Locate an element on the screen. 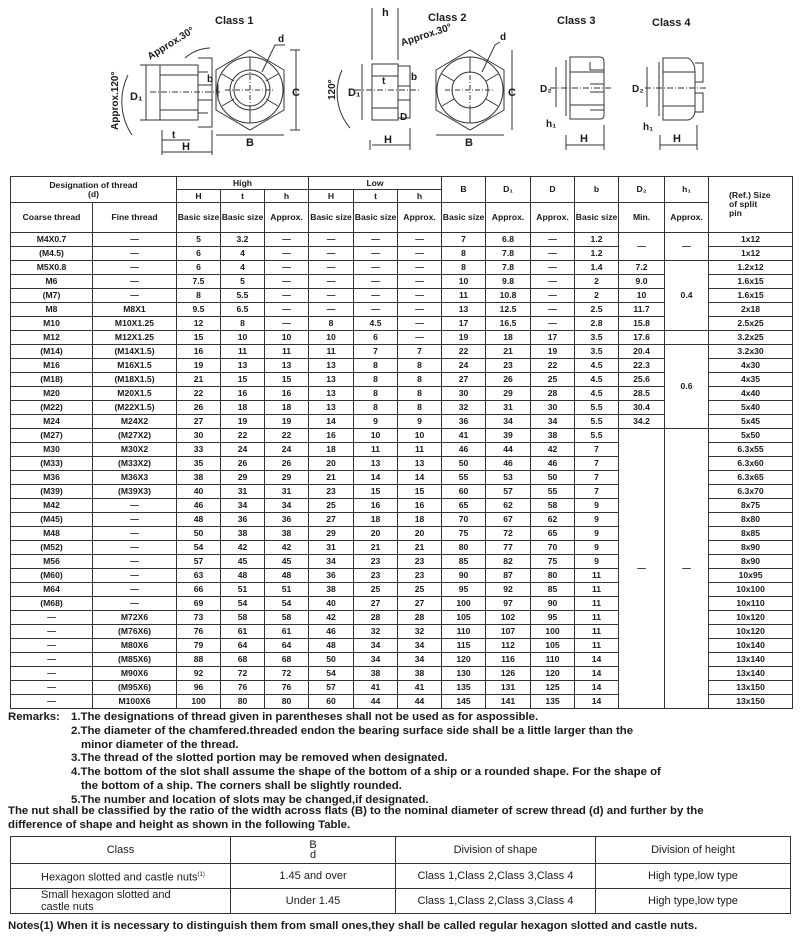 This screenshot has height=947, width=800. fine-thread-cell: M90X6 is located at coordinates (134, 673).